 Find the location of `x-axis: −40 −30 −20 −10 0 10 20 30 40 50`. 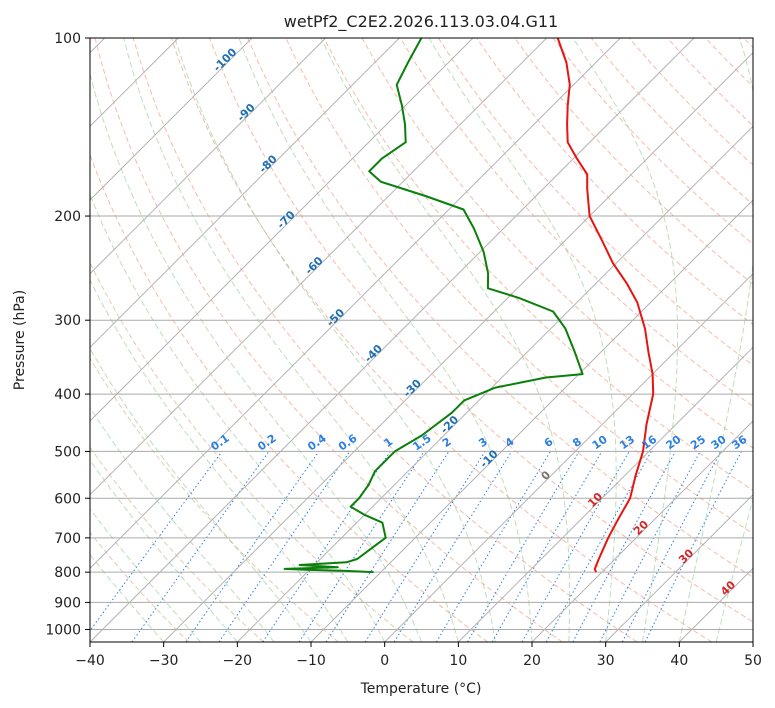

x-axis: −40 −30 −20 −10 0 10 20 30 40 50 is located at coordinates (418, 655).